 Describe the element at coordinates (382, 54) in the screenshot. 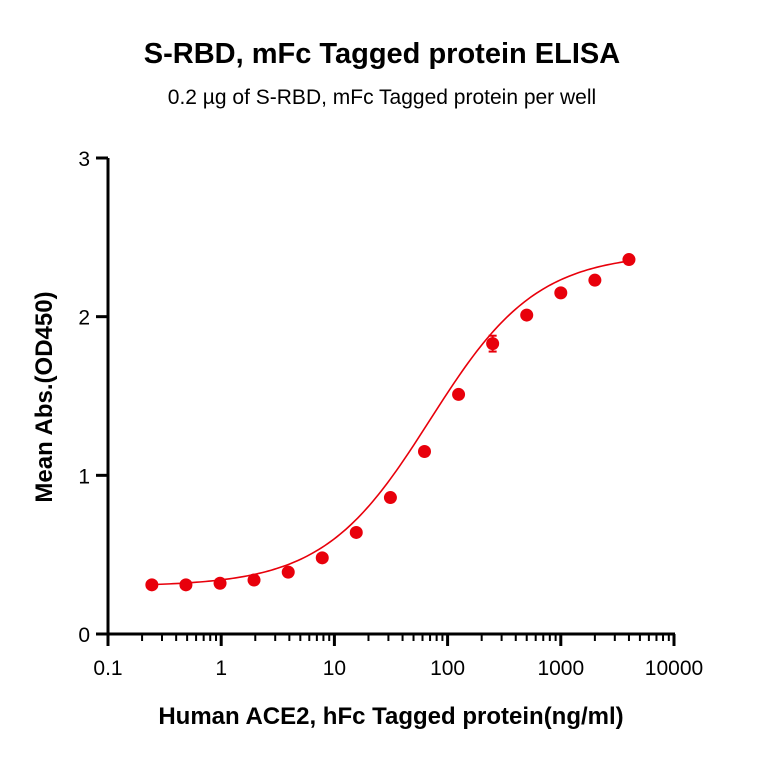

I see `chart-title: S-RBD, mFc Tagged protein ELISA` at that location.